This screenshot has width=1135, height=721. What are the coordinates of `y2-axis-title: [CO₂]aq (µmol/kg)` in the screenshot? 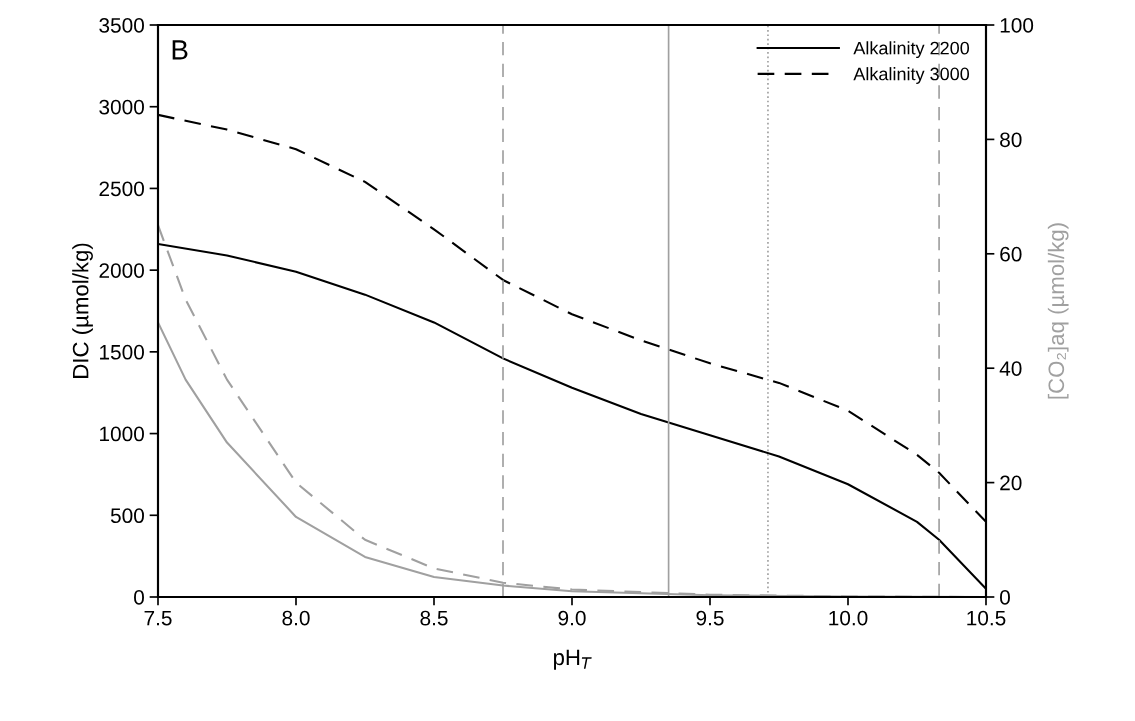 It's located at (1058, 311).